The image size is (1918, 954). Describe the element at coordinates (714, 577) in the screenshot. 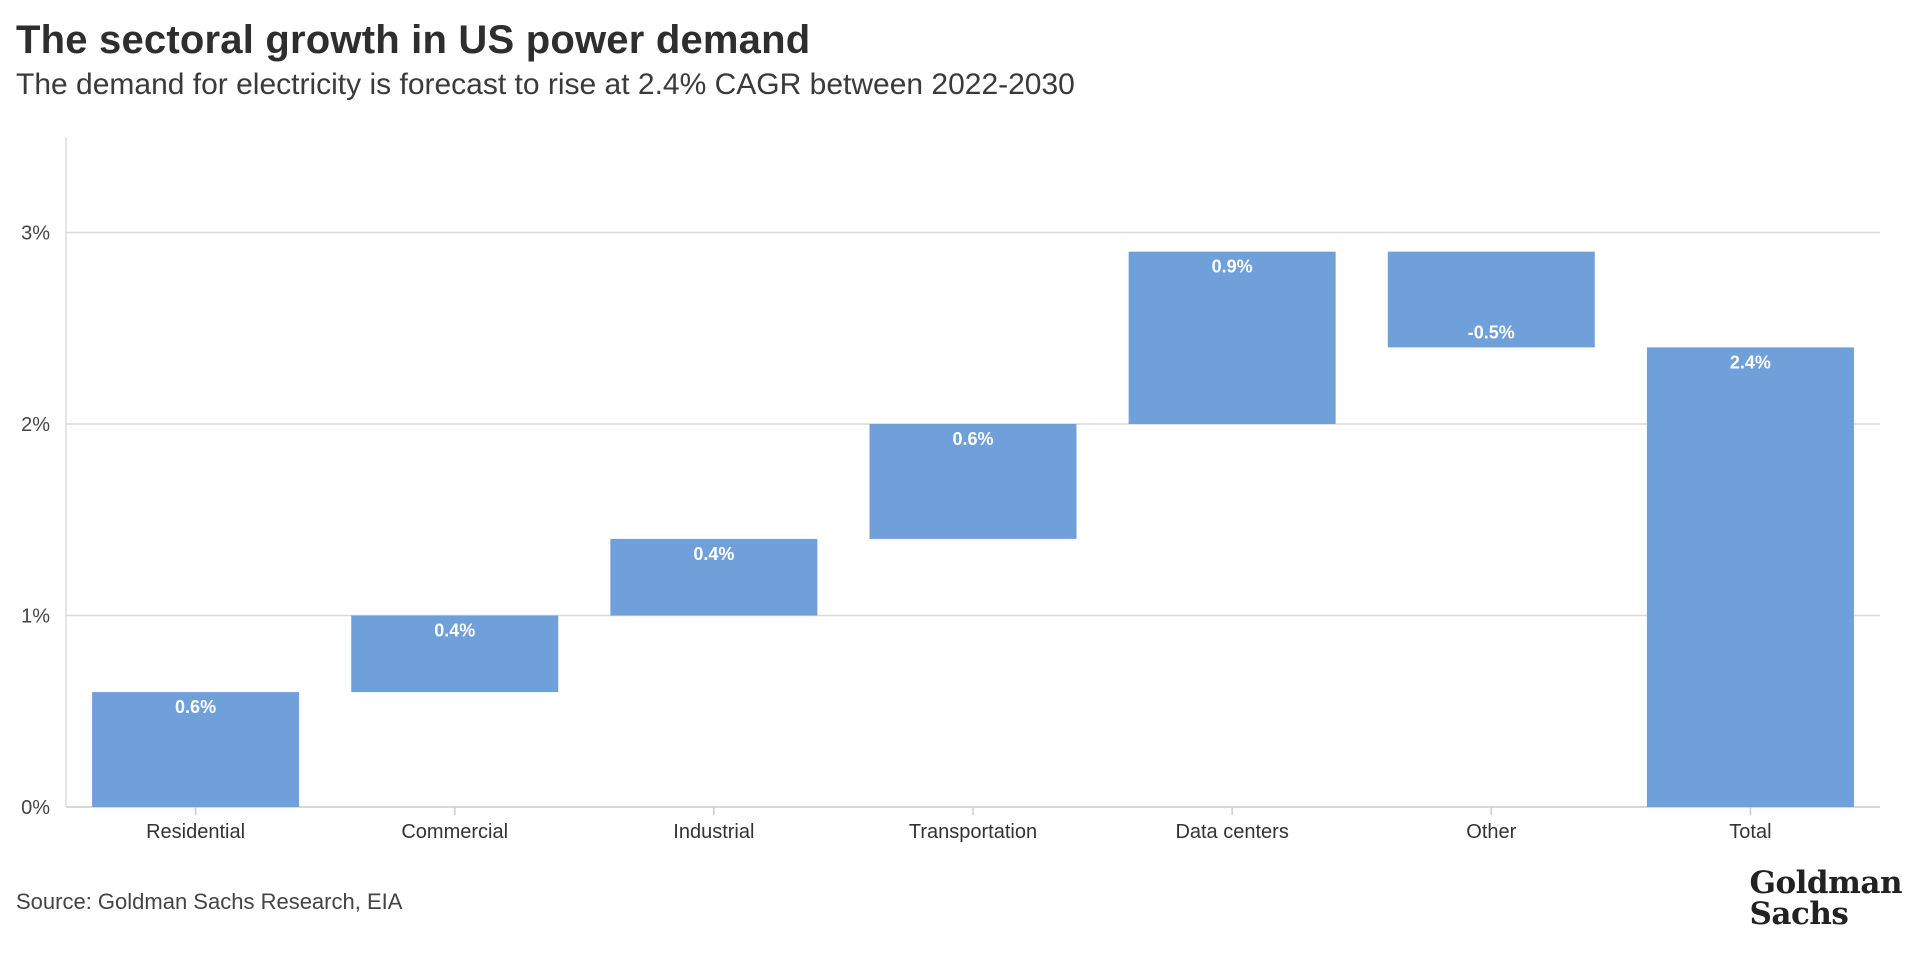

I see `bar-industrial` at that location.